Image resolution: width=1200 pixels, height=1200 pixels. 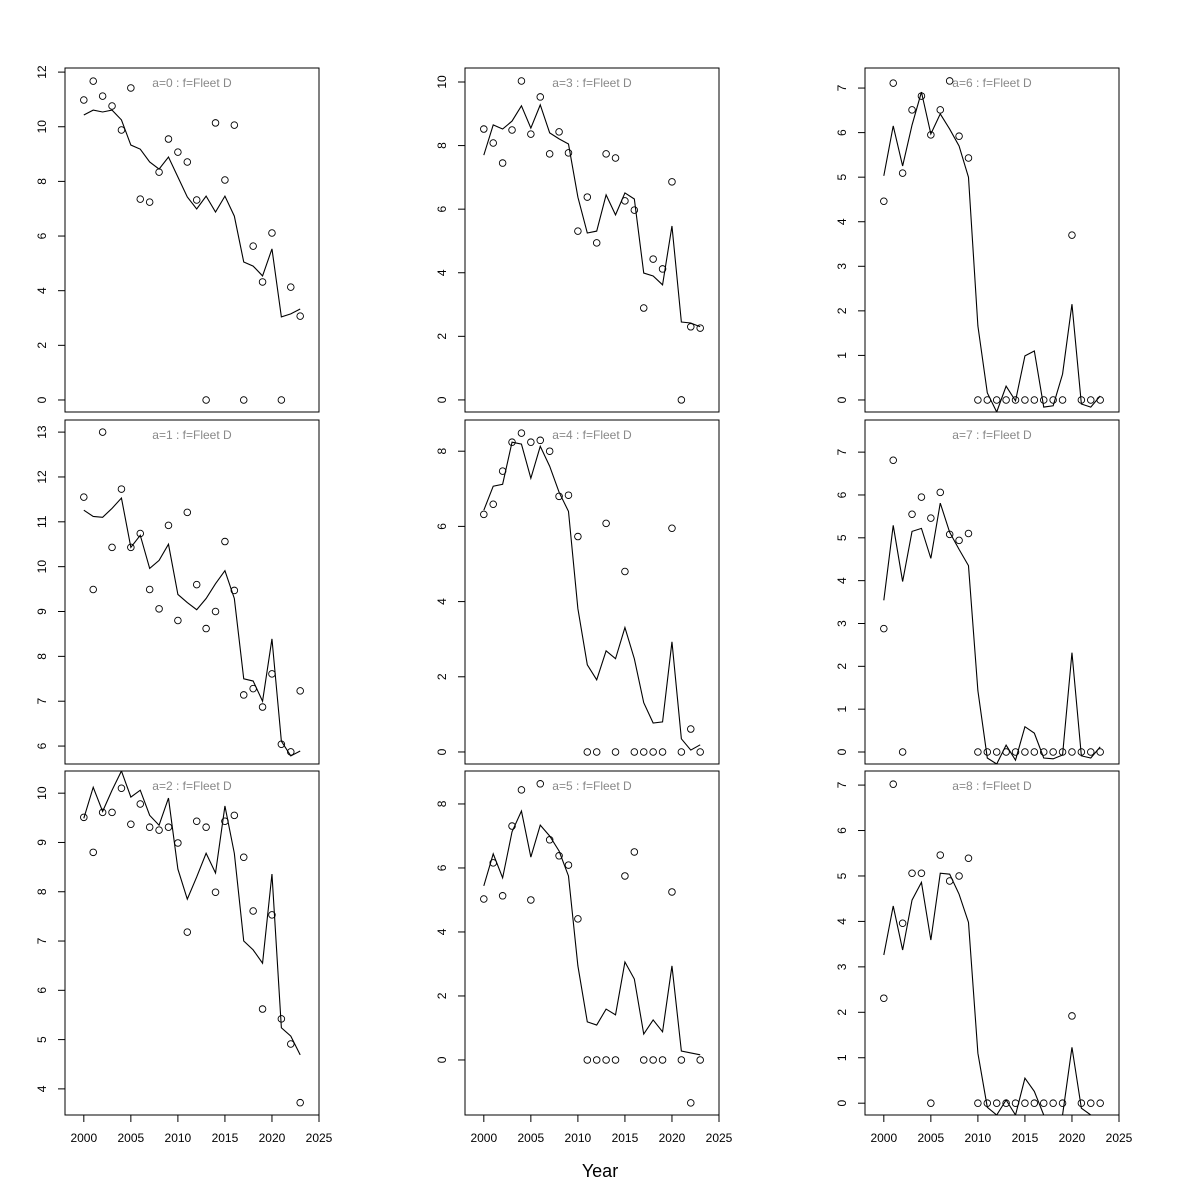 What do you see at coordinates (842, 751) in the screenshot?
I see `y-tick-label: 0` at bounding box center [842, 751].